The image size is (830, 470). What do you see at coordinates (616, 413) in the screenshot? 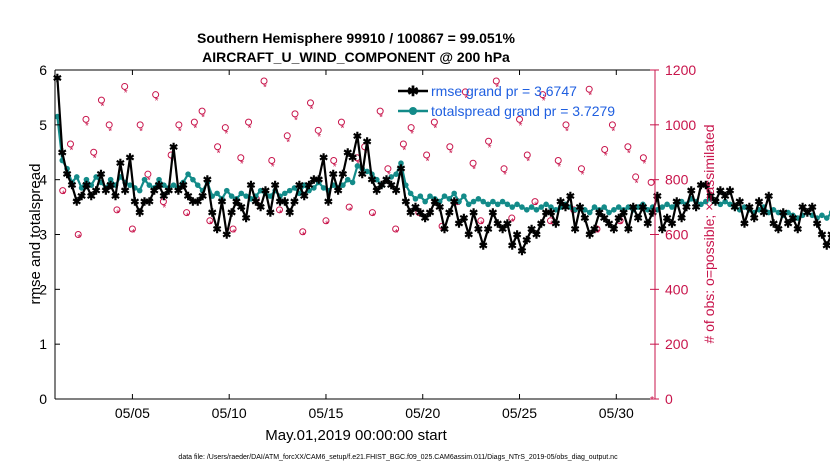
I see `x-tick-label: 05/30` at bounding box center [616, 413].